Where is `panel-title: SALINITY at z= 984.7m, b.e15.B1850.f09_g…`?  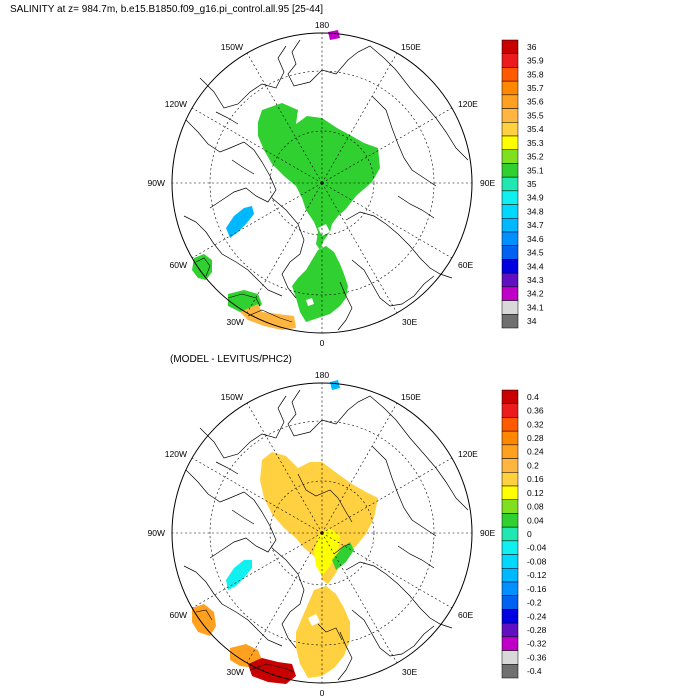 panel-title: SALINITY at z= 984.7m, b.e15.B1850.f09_g… is located at coordinates (166, 9).